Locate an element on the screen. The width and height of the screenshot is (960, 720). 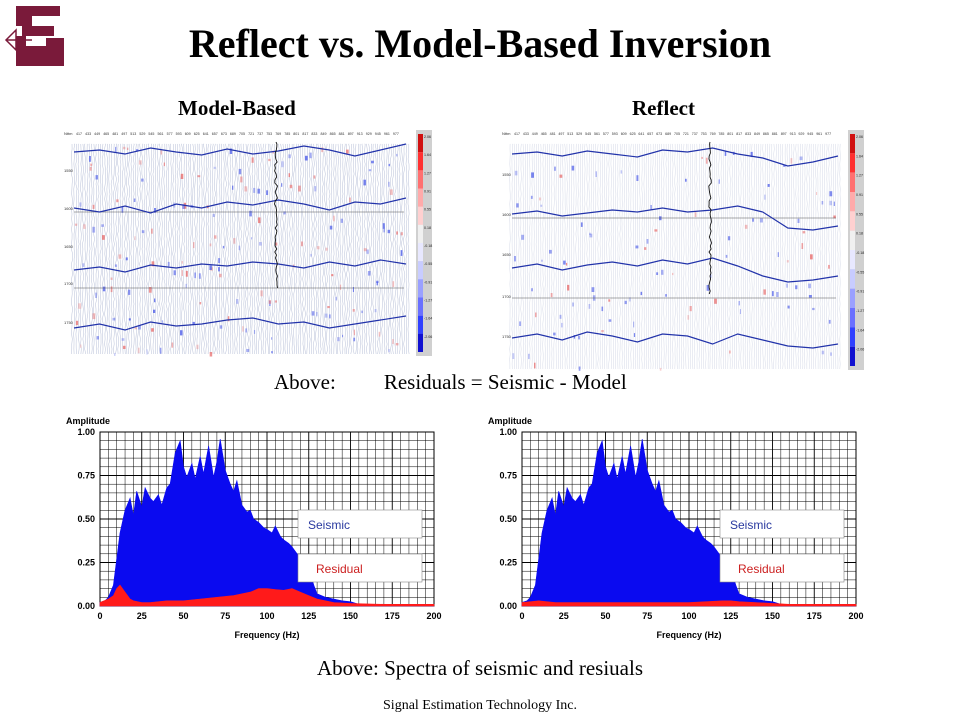
x-tick-label: 0 is located at coordinates (521, 616).